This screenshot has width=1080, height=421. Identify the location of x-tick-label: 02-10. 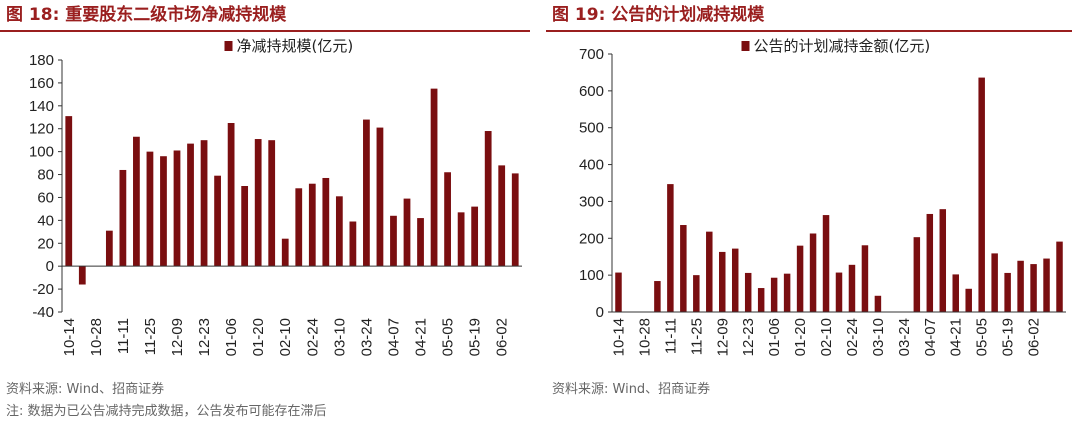
(826, 337).